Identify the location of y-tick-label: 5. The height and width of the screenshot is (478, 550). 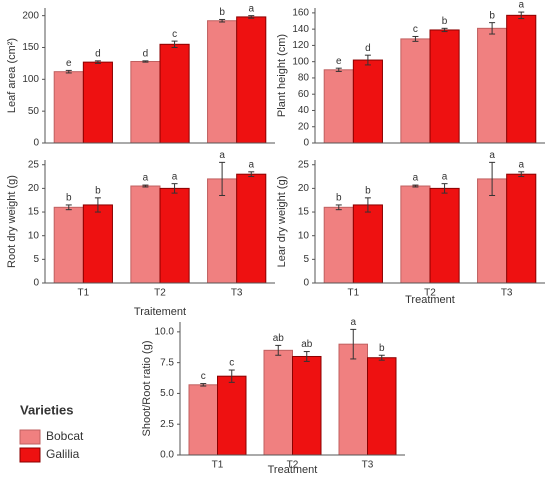
(306, 259).